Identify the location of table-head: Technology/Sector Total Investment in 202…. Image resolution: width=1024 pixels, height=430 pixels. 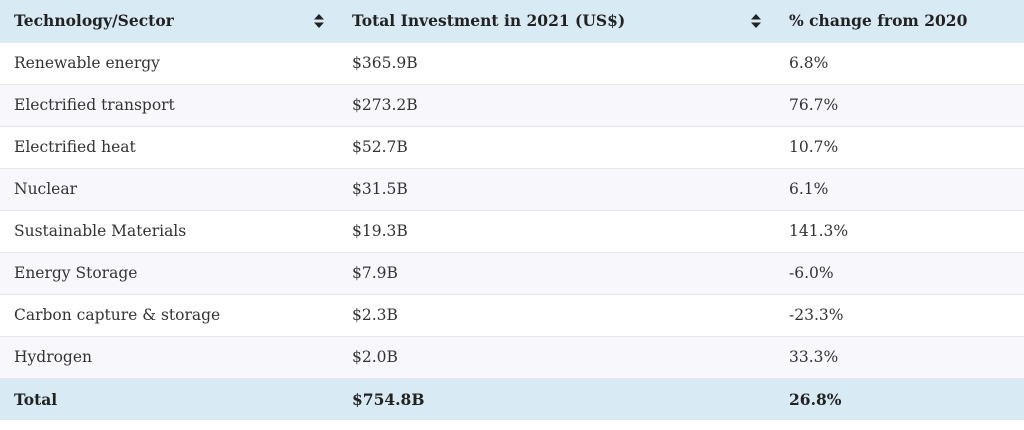
(512, 21).